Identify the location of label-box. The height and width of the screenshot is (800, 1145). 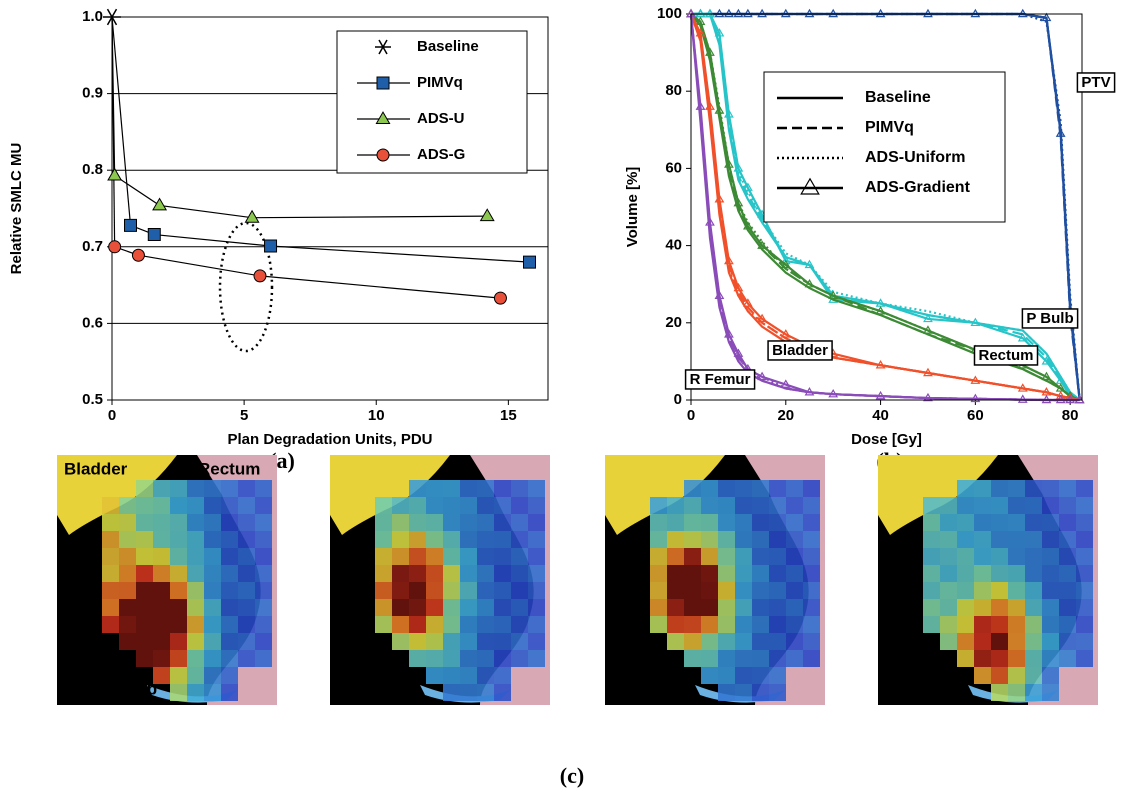
(1050, 318).